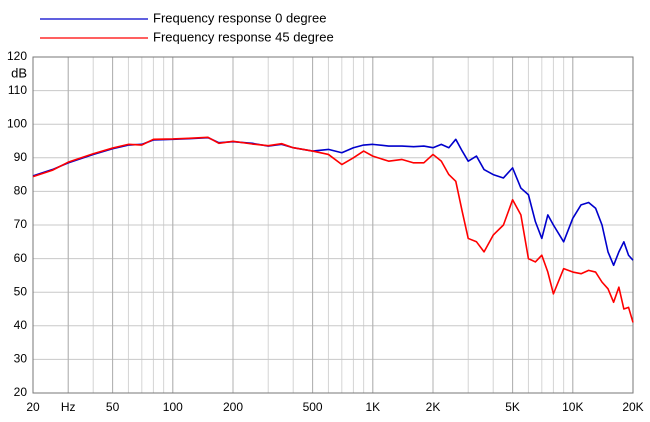 Image resolution: width=650 pixels, height=422 pixels. I want to click on y-tick-label: 20, so click(21, 392).